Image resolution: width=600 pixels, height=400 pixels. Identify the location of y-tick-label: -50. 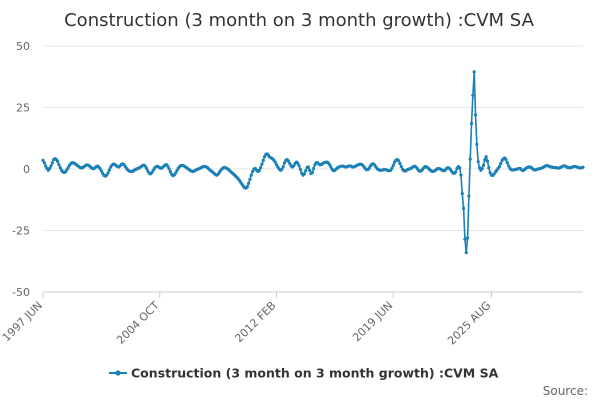
(21, 292).